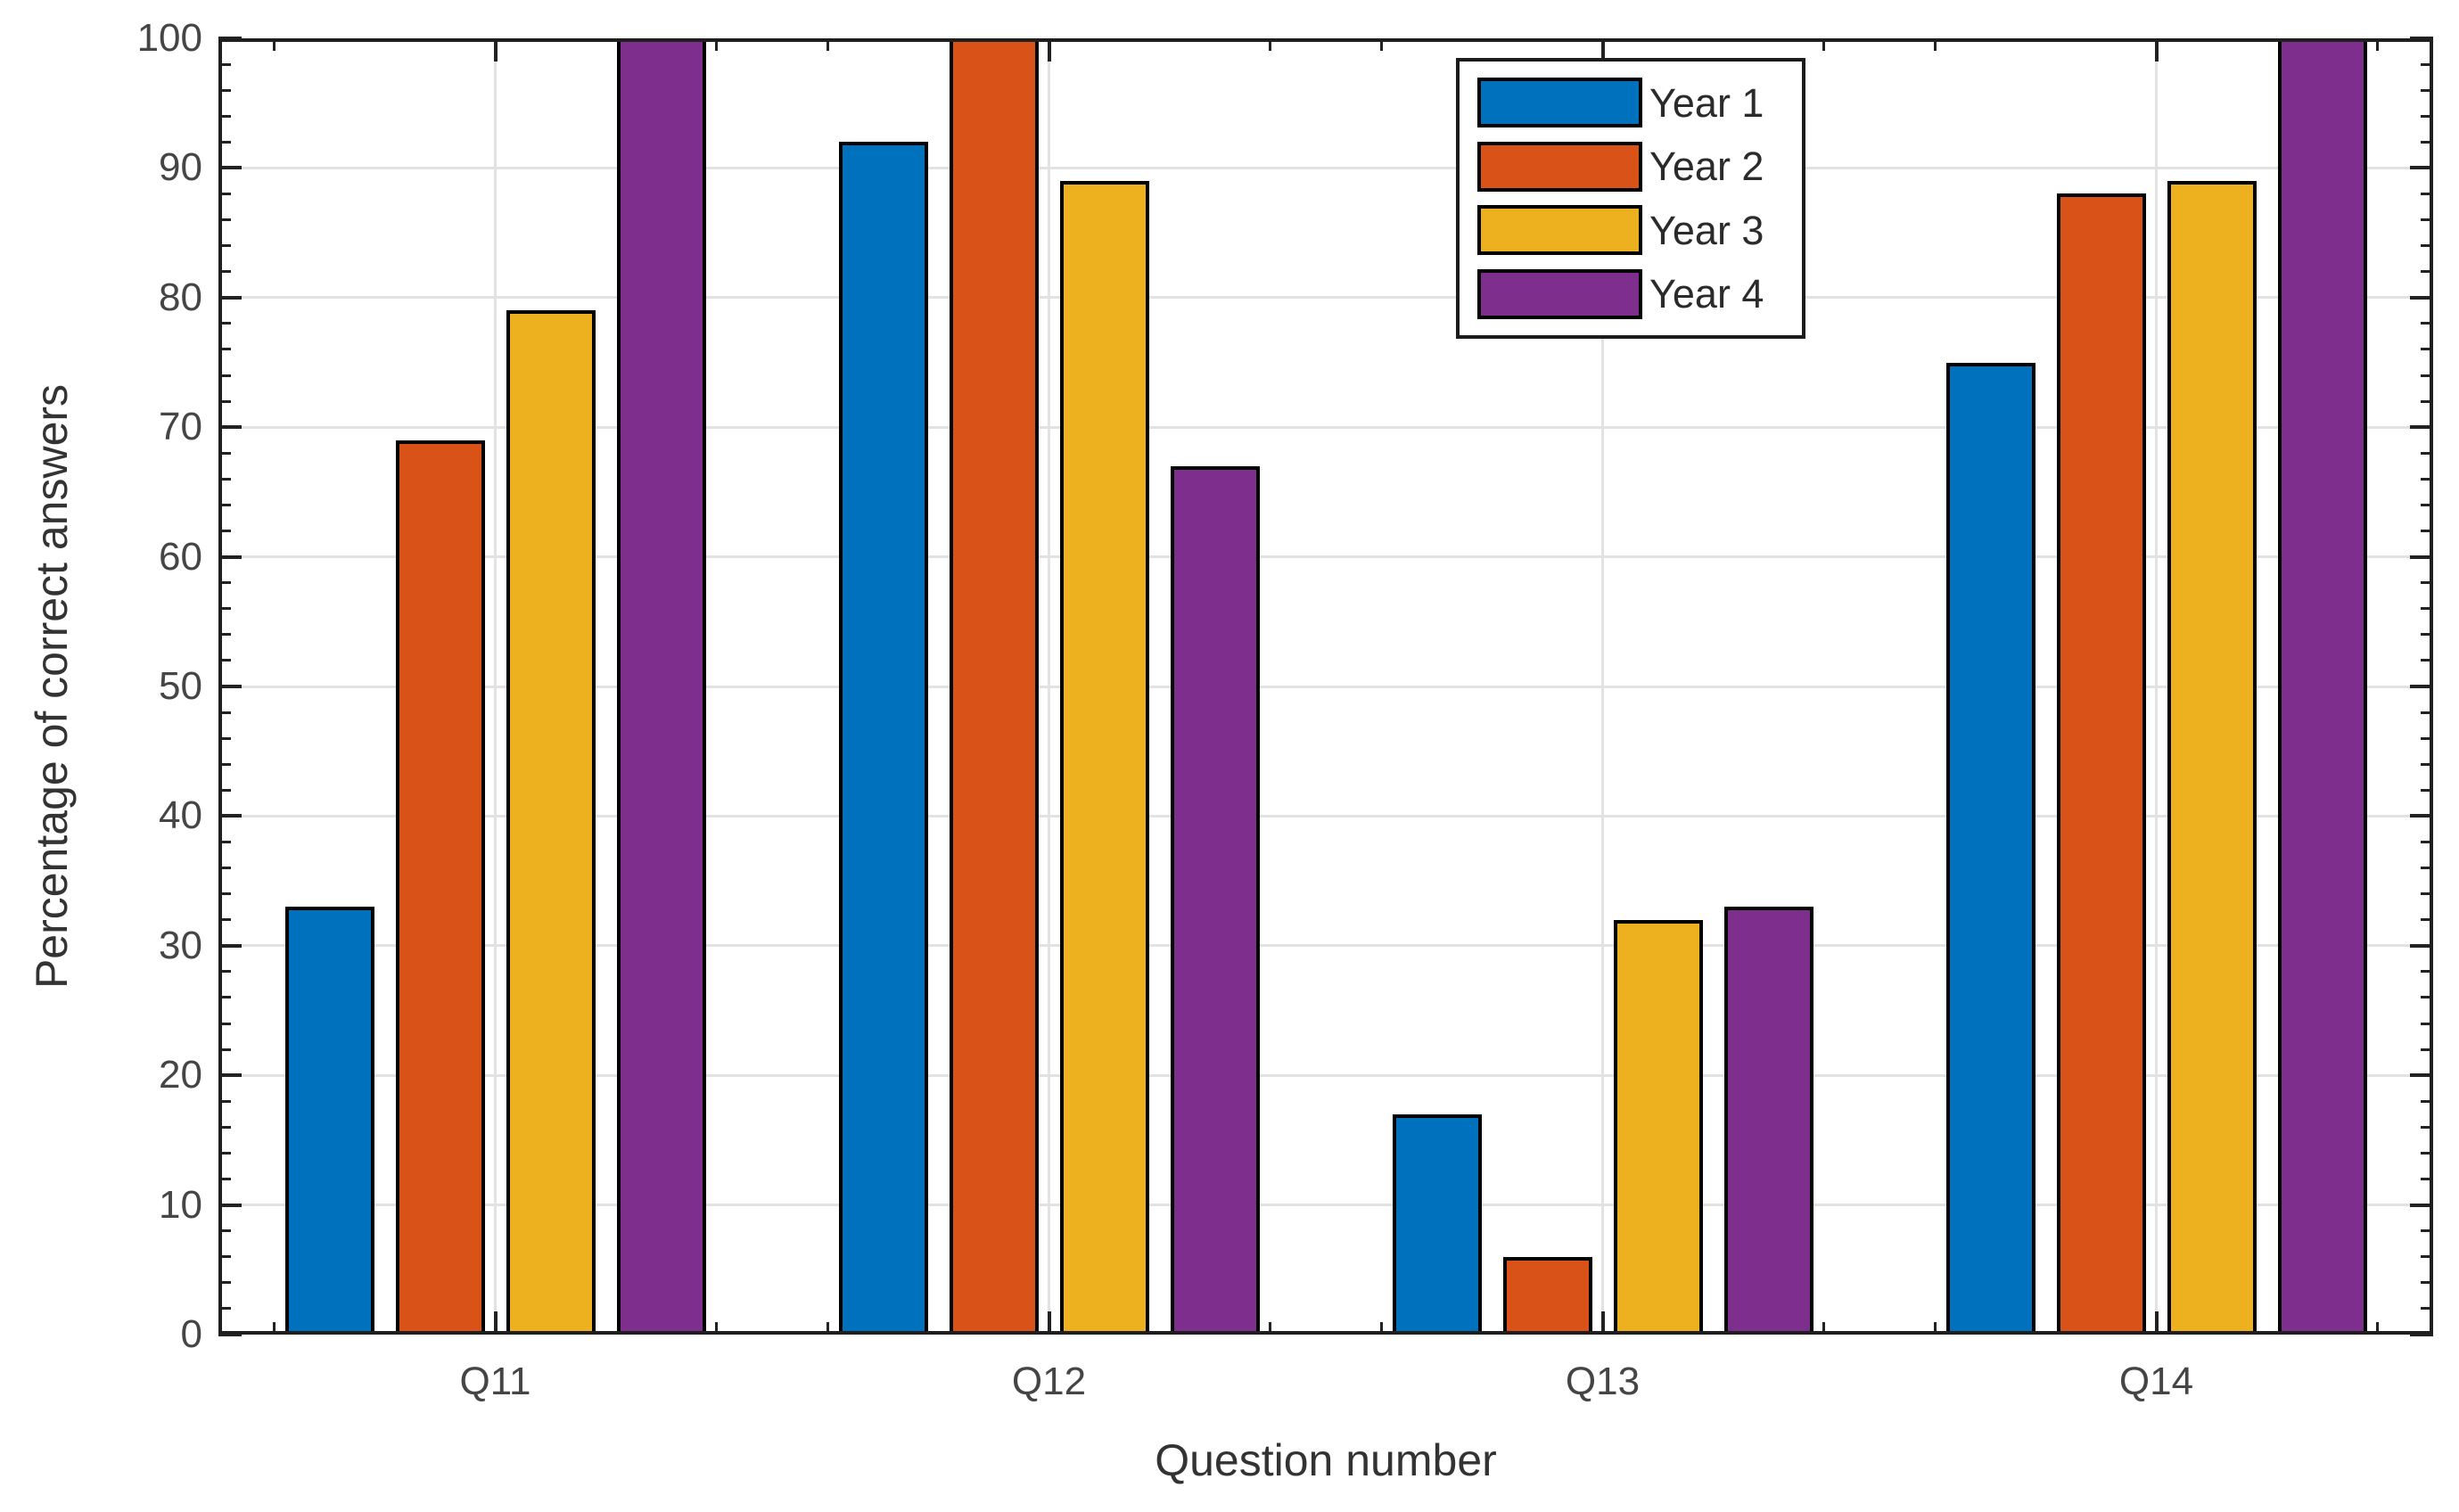 Image resolution: width=2459 pixels, height=1512 pixels. Describe the element at coordinates (2156, 1381) in the screenshot. I see `x-tick-label-q14: Q14` at that location.